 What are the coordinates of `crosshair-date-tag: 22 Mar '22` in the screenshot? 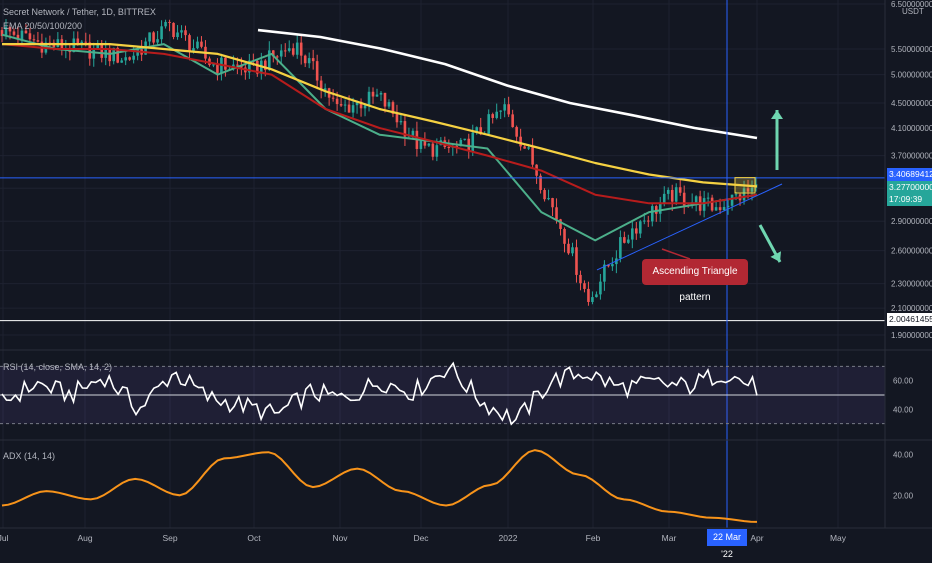 It's located at (727, 544).